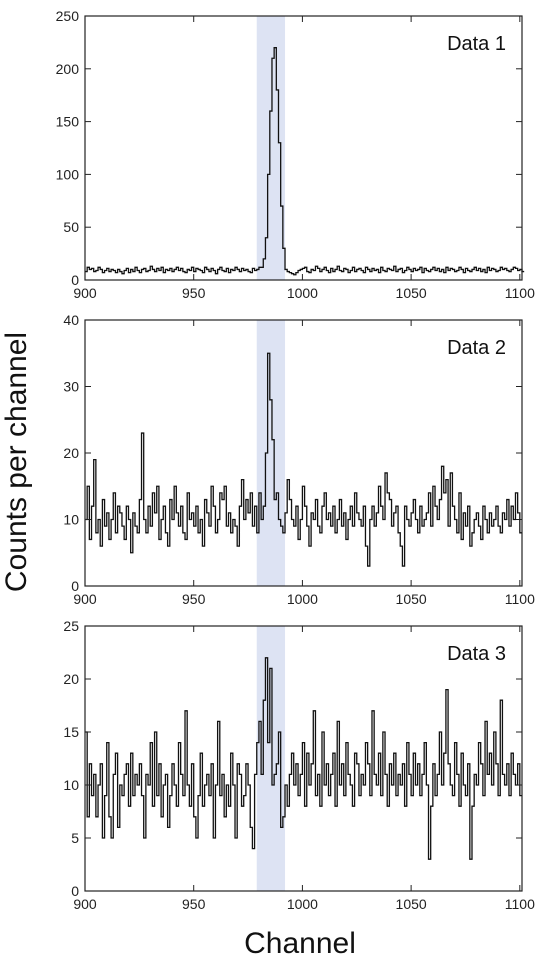  I want to click on y-tick-label: 200, so click(68, 69).